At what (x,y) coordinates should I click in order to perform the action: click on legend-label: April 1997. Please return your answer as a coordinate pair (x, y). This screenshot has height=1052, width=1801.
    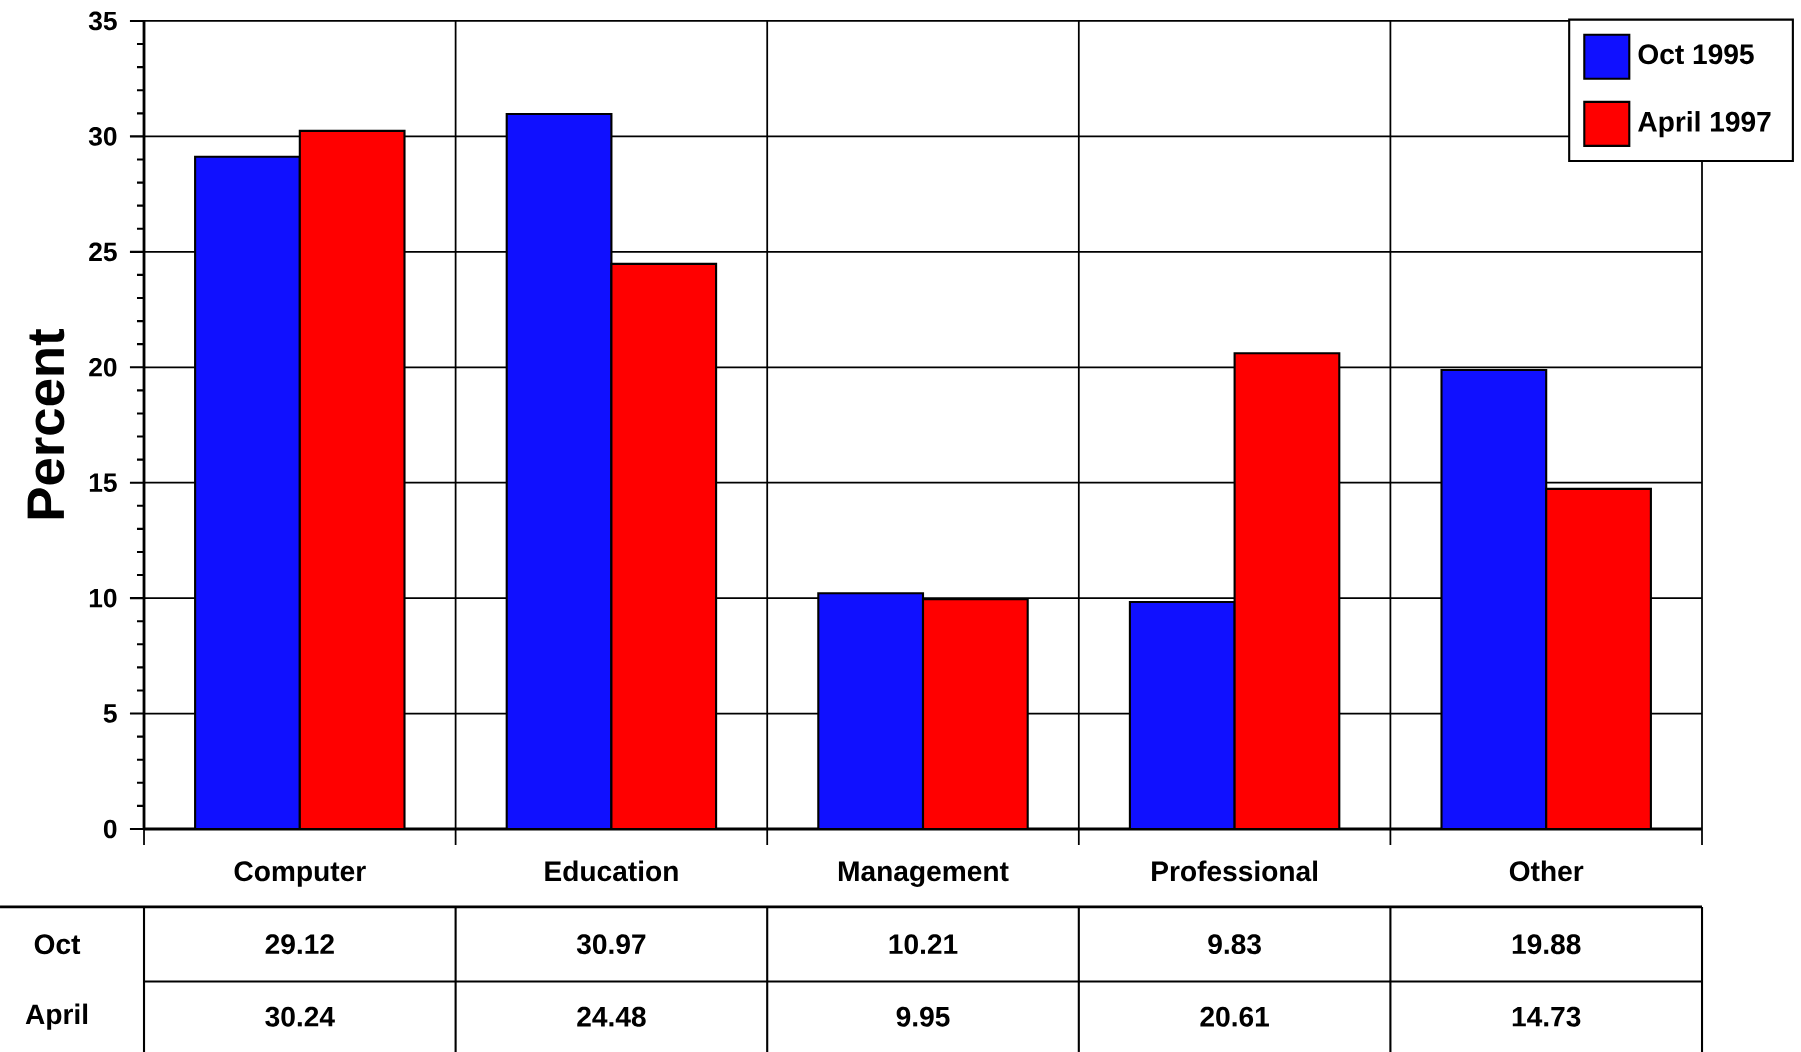
    Looking at the image, I should click on (1704, 124).